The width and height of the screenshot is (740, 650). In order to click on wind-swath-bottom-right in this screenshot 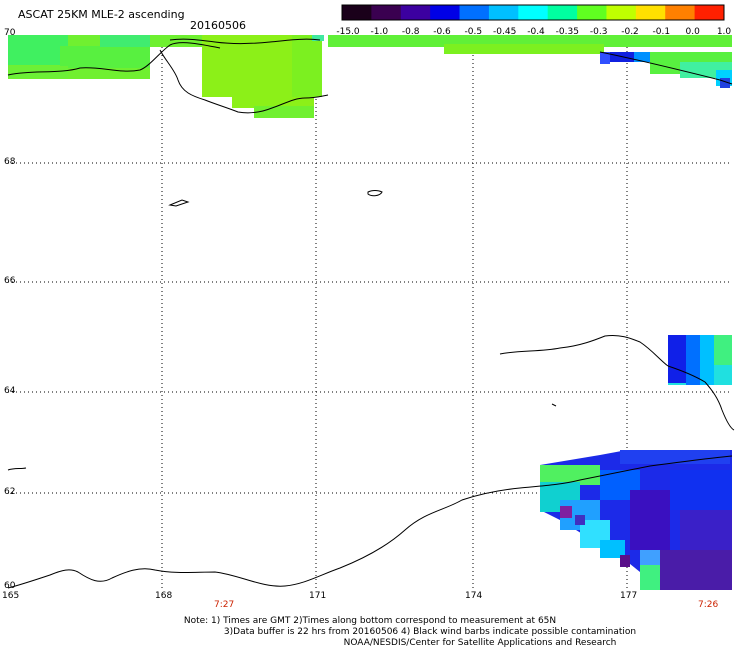, I will do `click(636, 520)`.